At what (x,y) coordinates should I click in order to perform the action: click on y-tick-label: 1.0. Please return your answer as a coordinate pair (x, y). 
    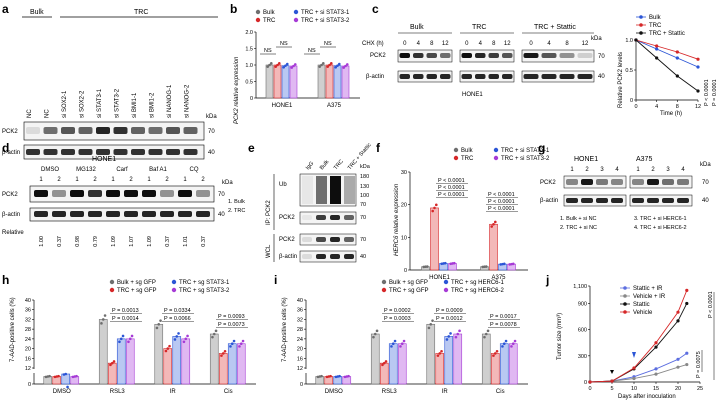
    Looking at the image, I should click on (629, 41).